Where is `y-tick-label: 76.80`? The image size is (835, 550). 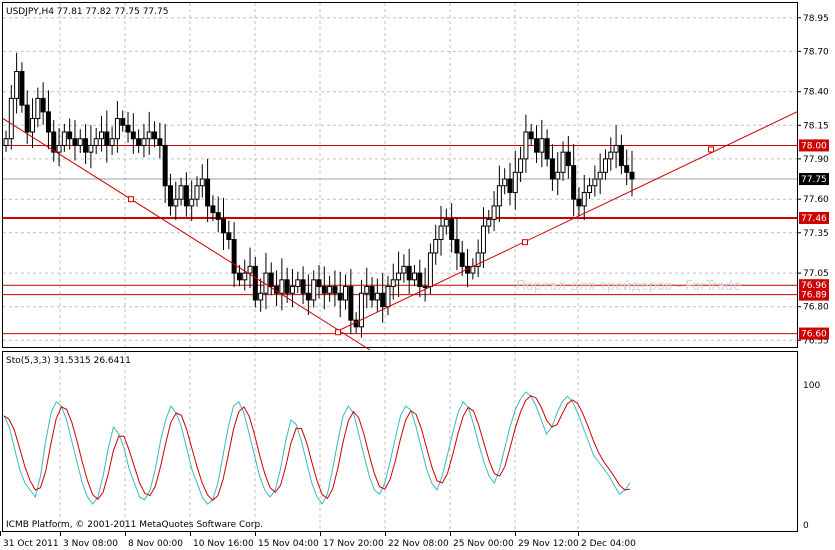 y-tick-label: 76.80 is located at coordinates (816, 308).